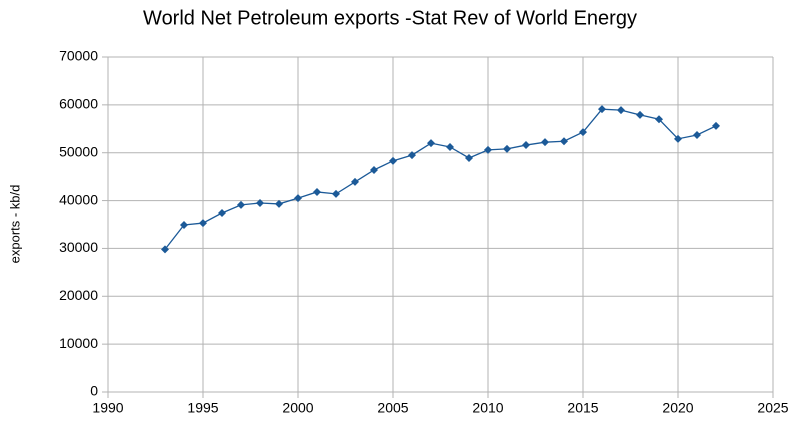 The width and height of the screenshot is (797, 422). I want to click on x-tick-label: 1990, so click(107, 408).